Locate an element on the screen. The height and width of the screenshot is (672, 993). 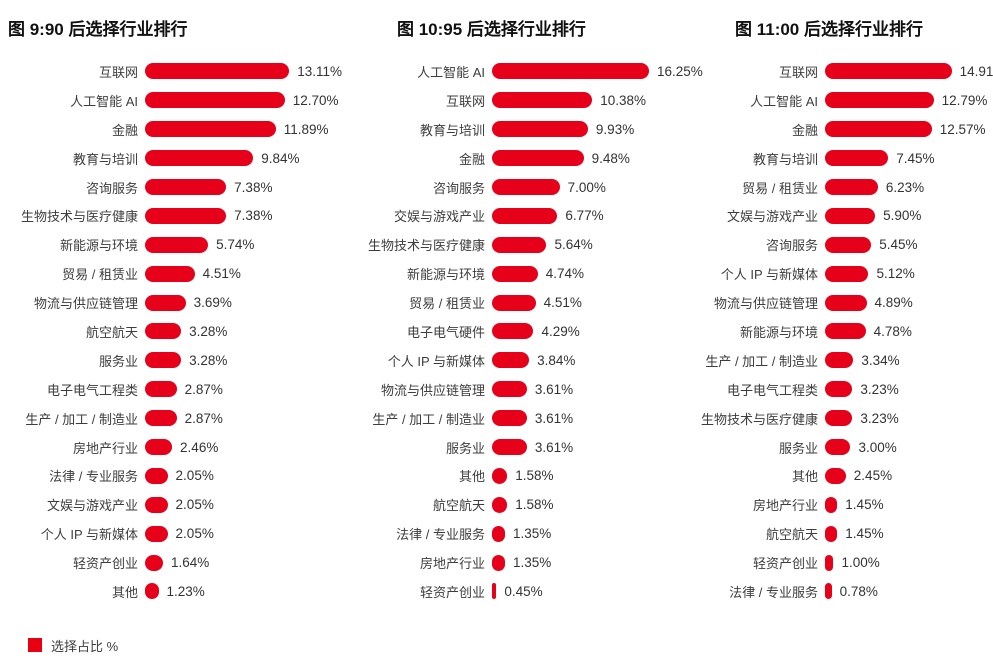
chart-row: 房地产行业 1.35% is located at coordinates (520, 562).